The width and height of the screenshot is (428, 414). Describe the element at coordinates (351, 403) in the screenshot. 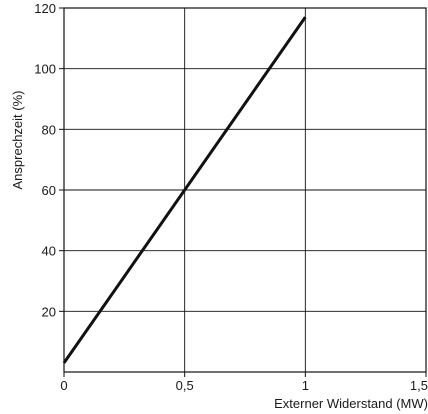

I see `x-axis-label: Externer Widerstand (MW)` at that location.